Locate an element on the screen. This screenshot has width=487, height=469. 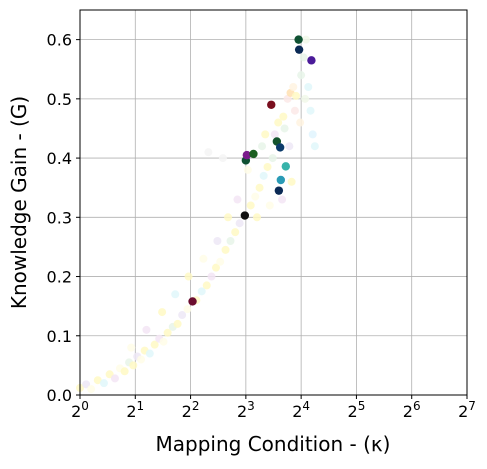
x-tick-label: 20 is located at coordinates (80, 410).